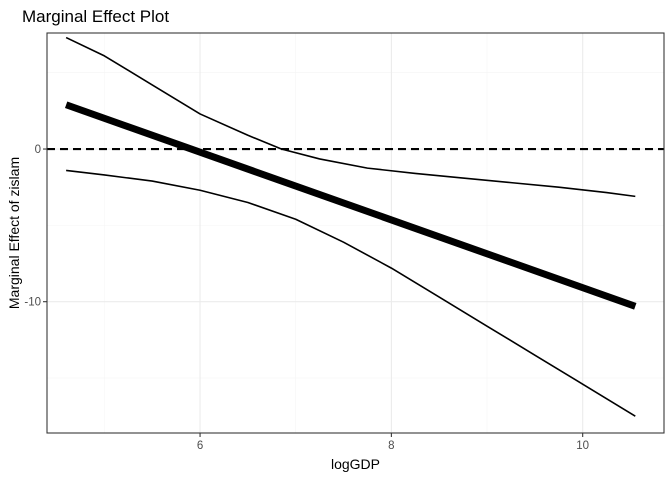  Describe the element at coordinates (582, 446) in the screenshot. I see `x-tick-label: 10` at that location.